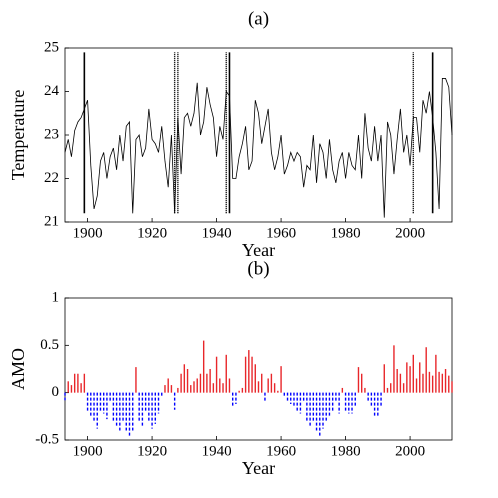 Image resolution: width=498 pixels, height=498 pixels. I want to click on y-tick-label: 1, so click(56, 297).